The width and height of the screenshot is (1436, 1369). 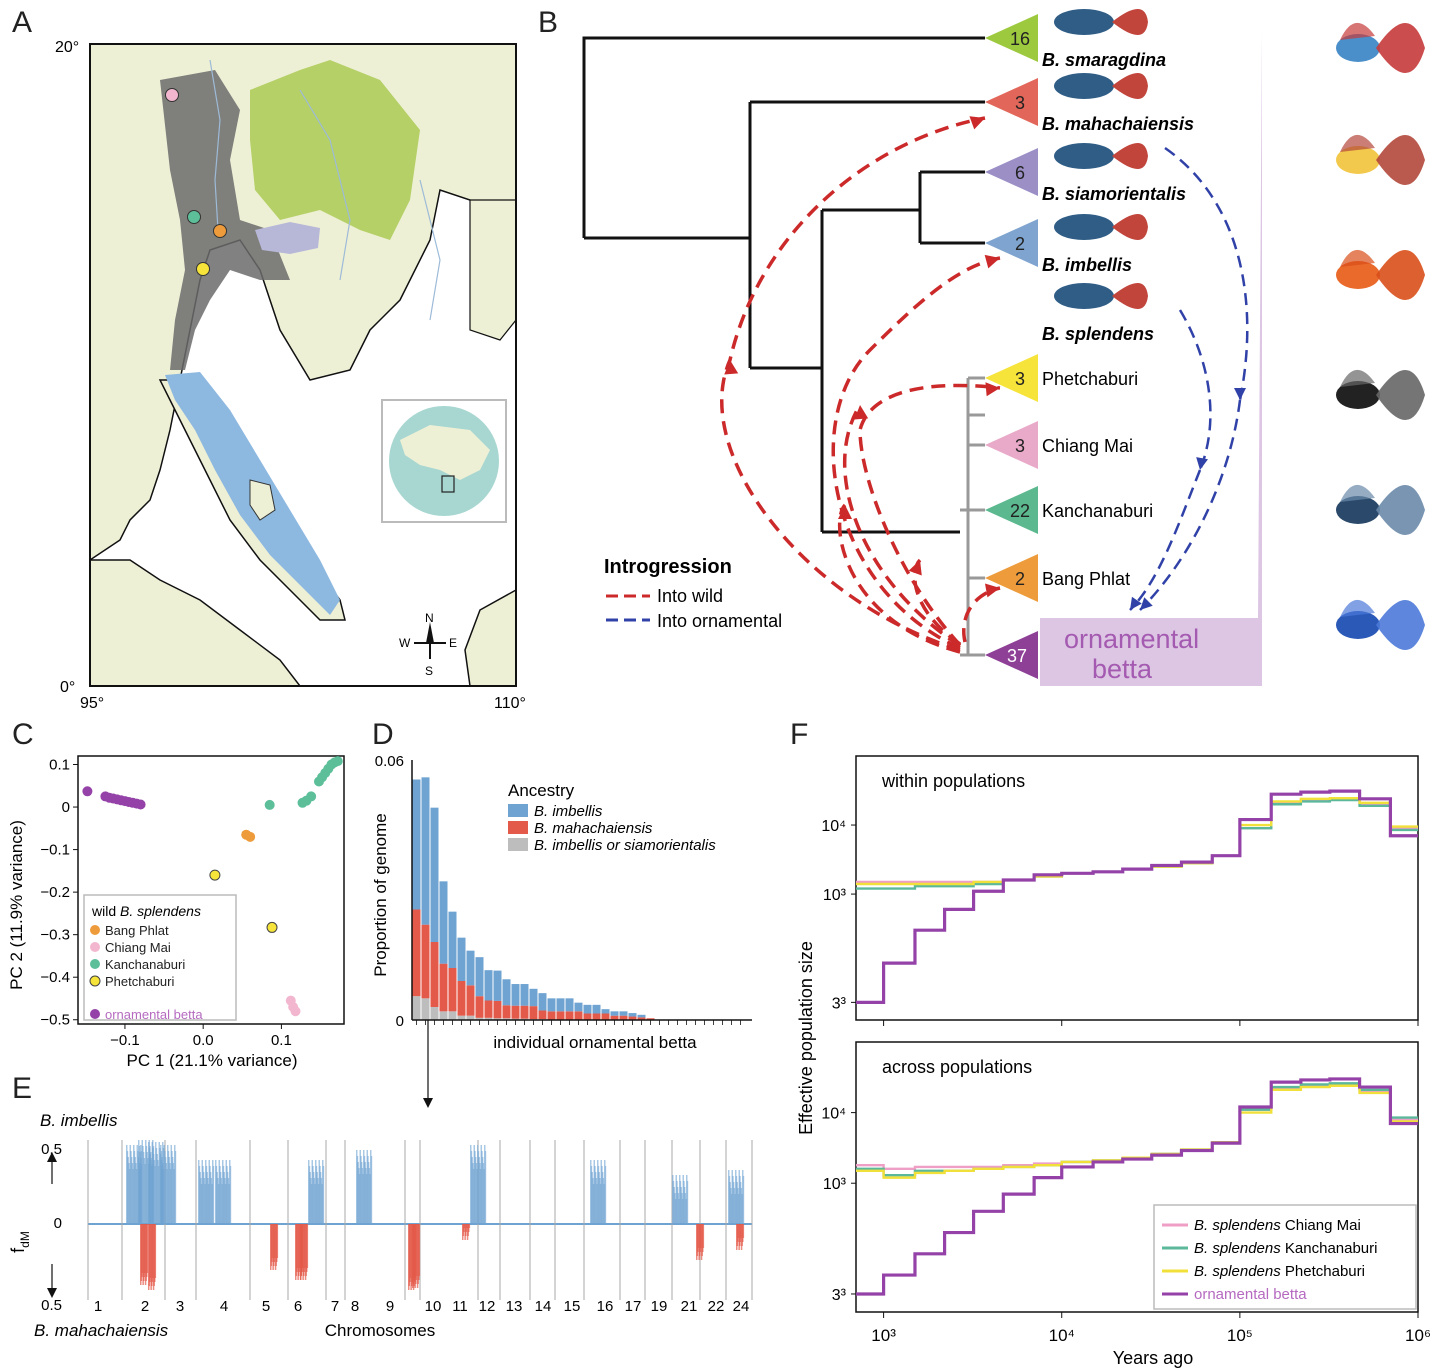 I want to click on pca-ytick: −0.1, so click(x=55, y=850).